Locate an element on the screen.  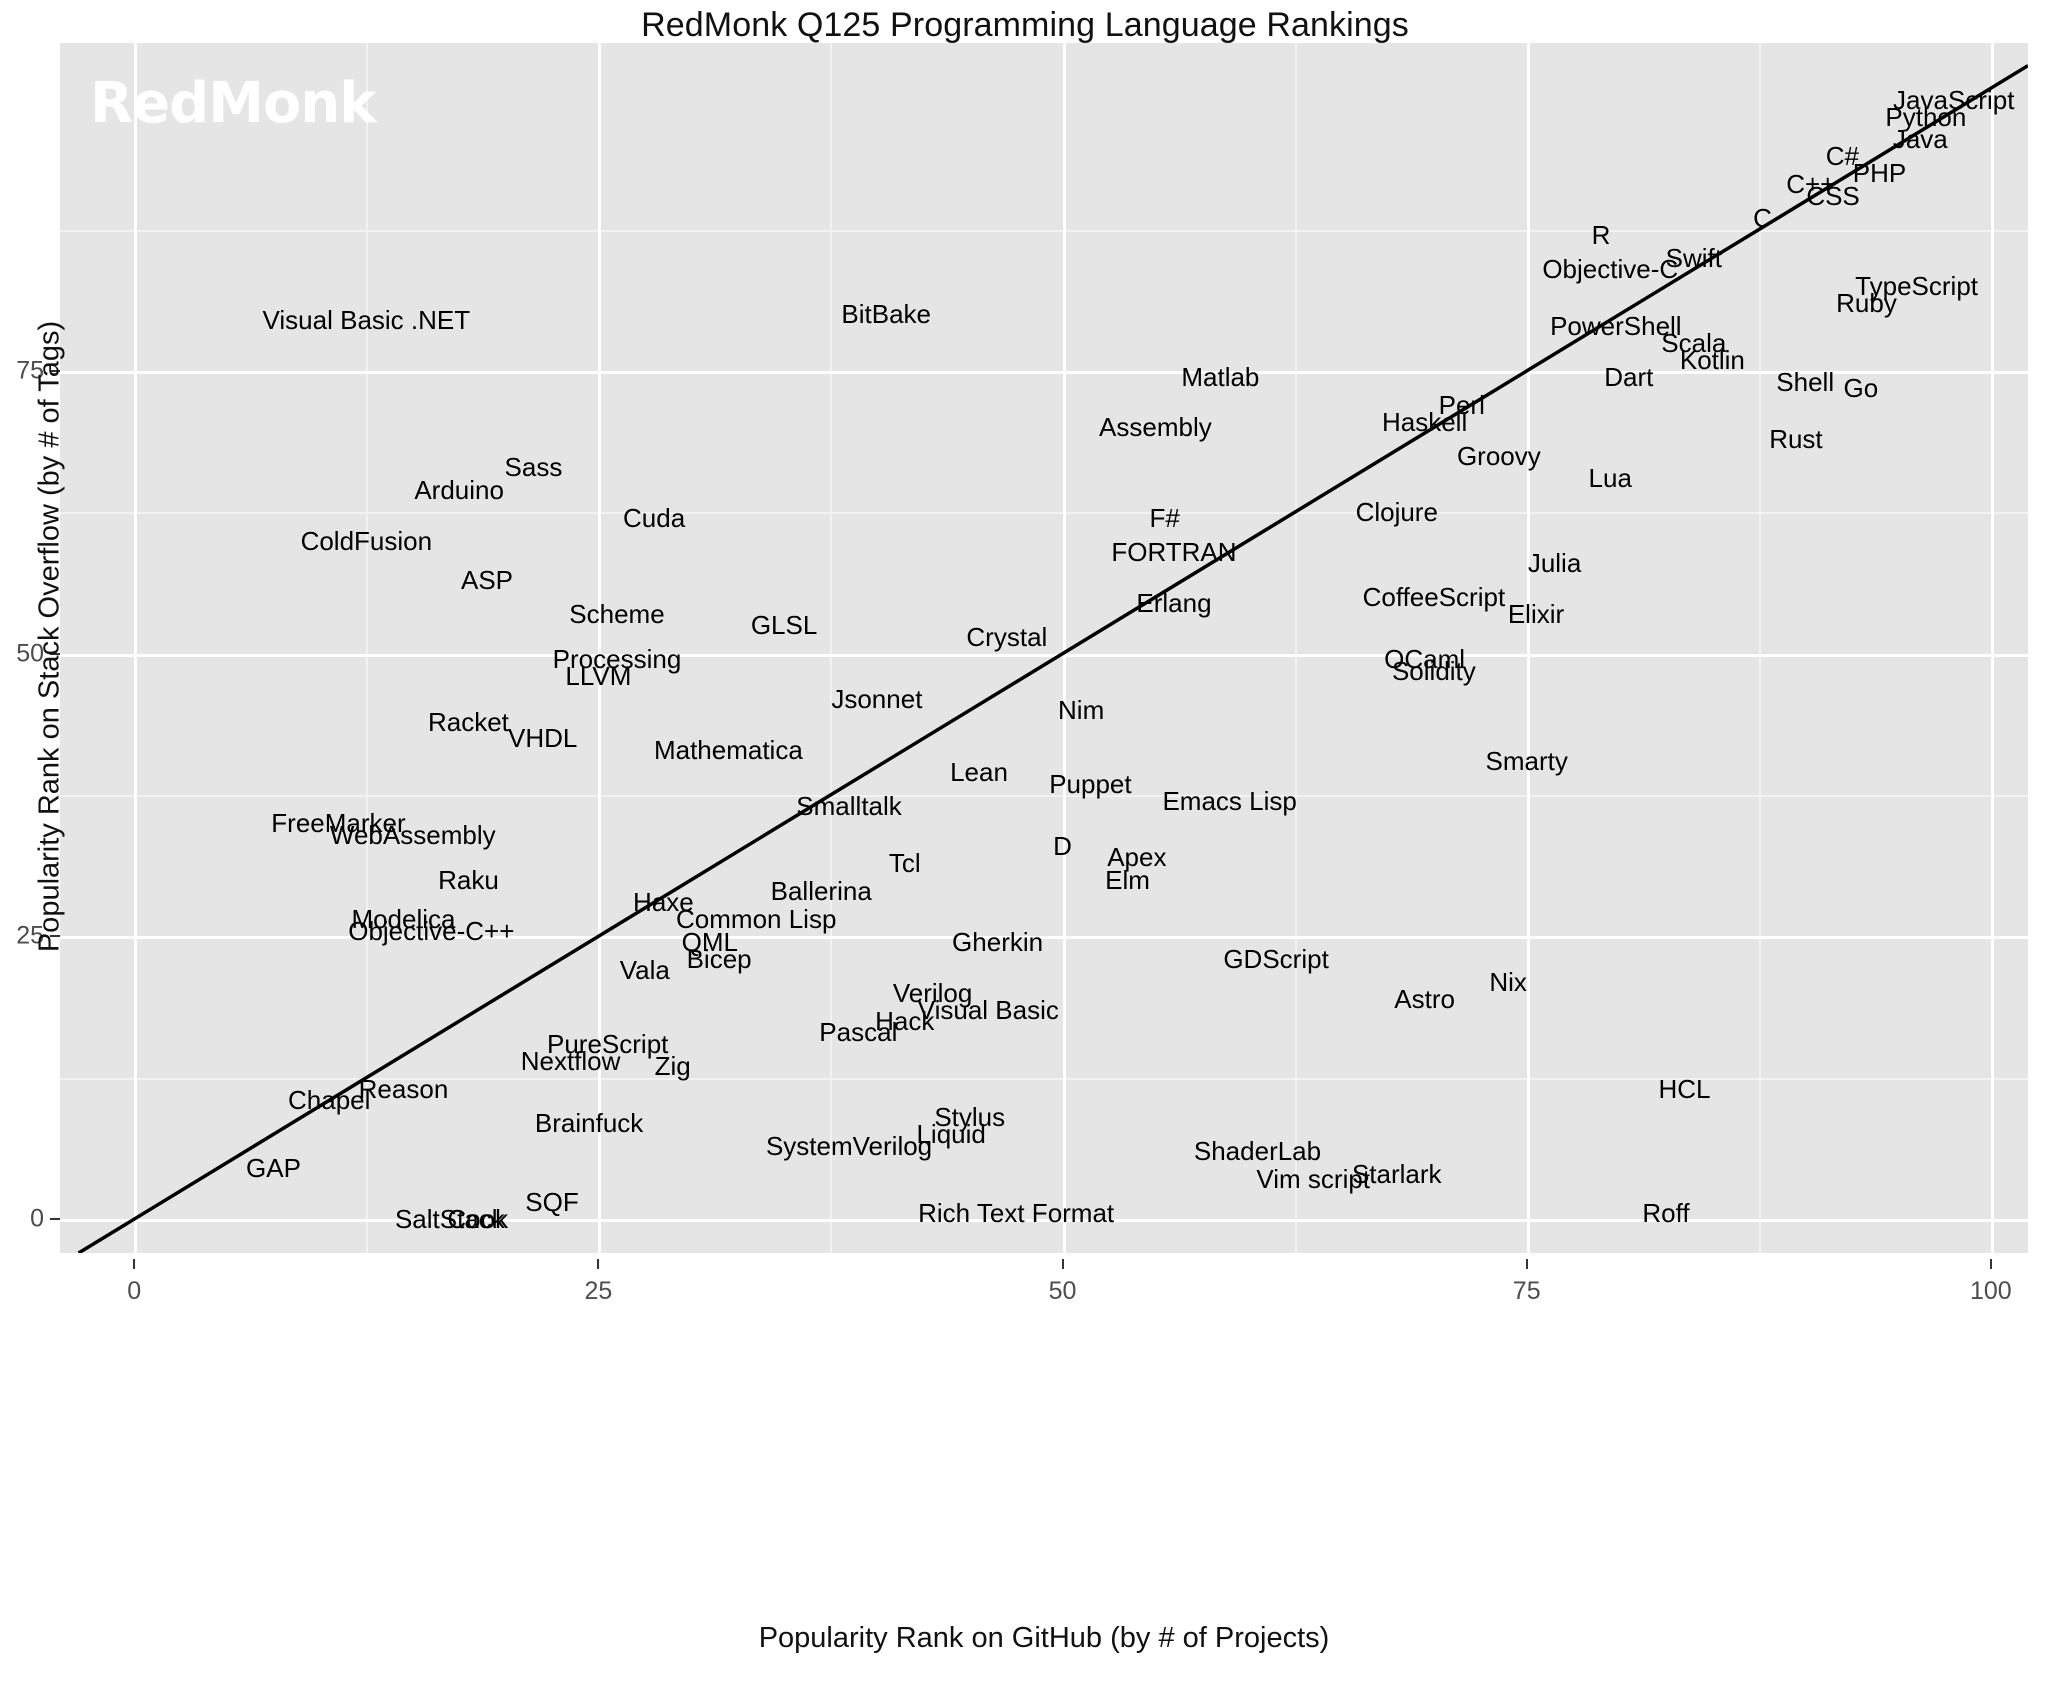
language-label: Groovy is located at coordinates (1498, 455).